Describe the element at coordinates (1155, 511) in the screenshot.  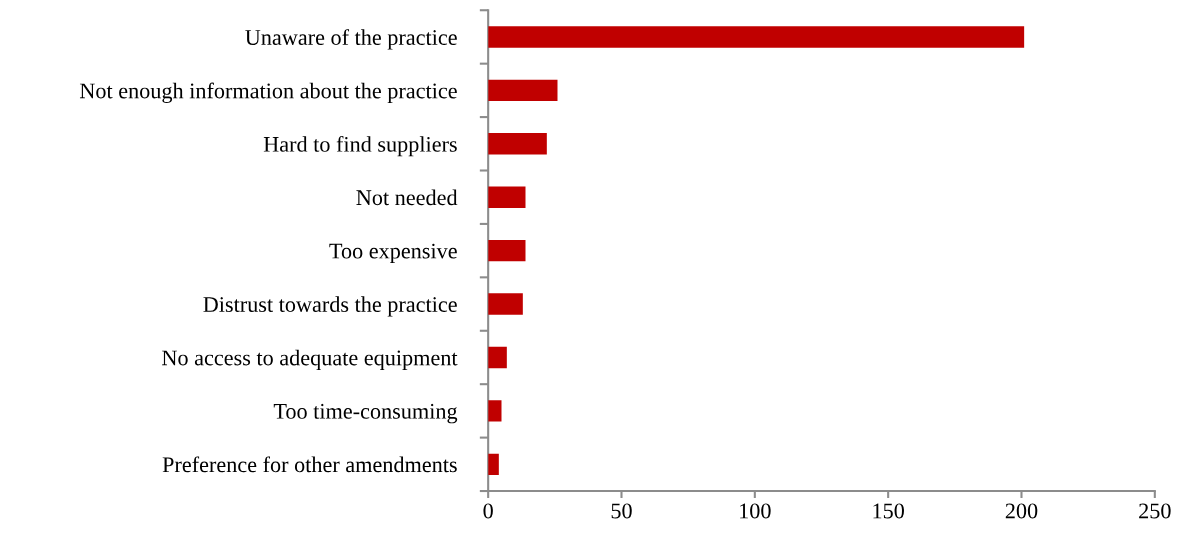
I see `x-tick-label: 250` at that location.